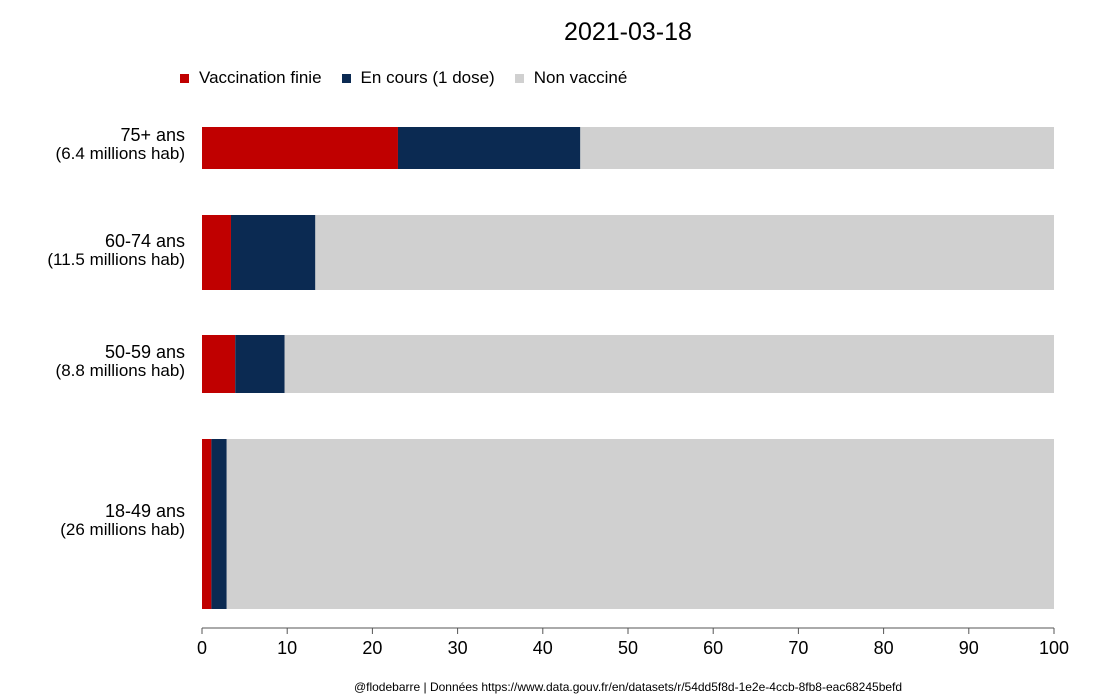 This screenshot has height=700, width=1100. I want to click on legend-label-en-cours: En cours (1 dose), so click(427, 77).